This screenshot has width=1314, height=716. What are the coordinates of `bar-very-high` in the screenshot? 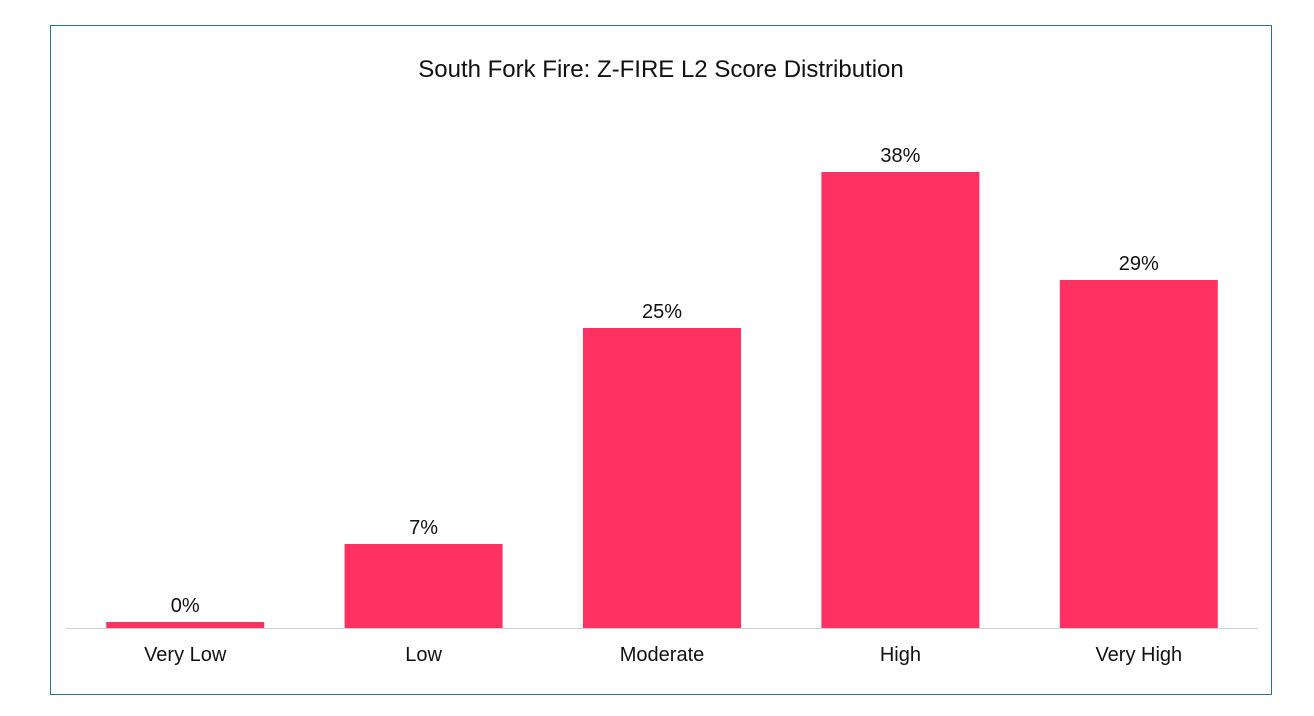 It's located at (1138, 454).